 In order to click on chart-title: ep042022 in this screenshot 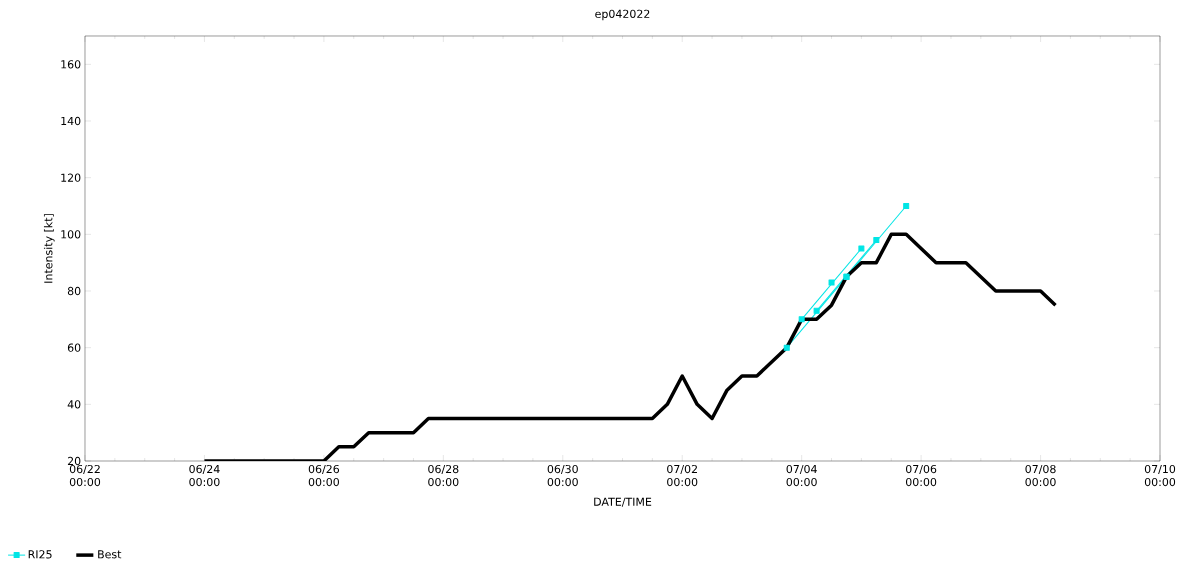, I will do `click(622, 15)`.